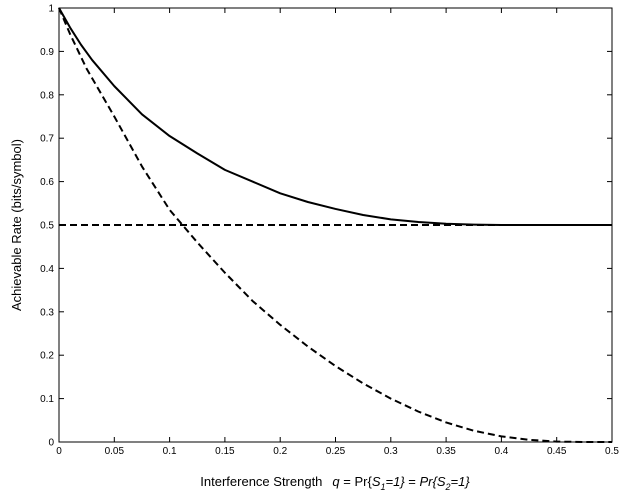 The image size is (620, 497). Describe the element at coordinates (225, 451) in the screenshot. I see `x-tick-label: 0.15` at that location.